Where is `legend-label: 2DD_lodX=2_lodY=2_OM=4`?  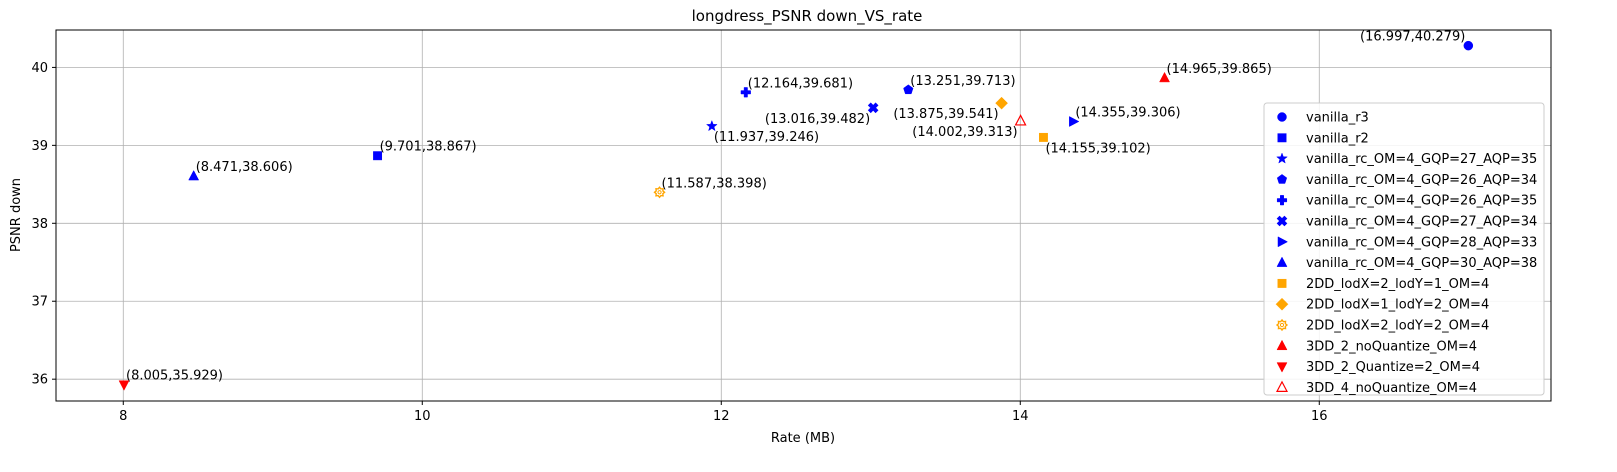
legend-label: 2DD_lodX=2_lodY=2_OM=4 is located at coordinates (1397, 326).